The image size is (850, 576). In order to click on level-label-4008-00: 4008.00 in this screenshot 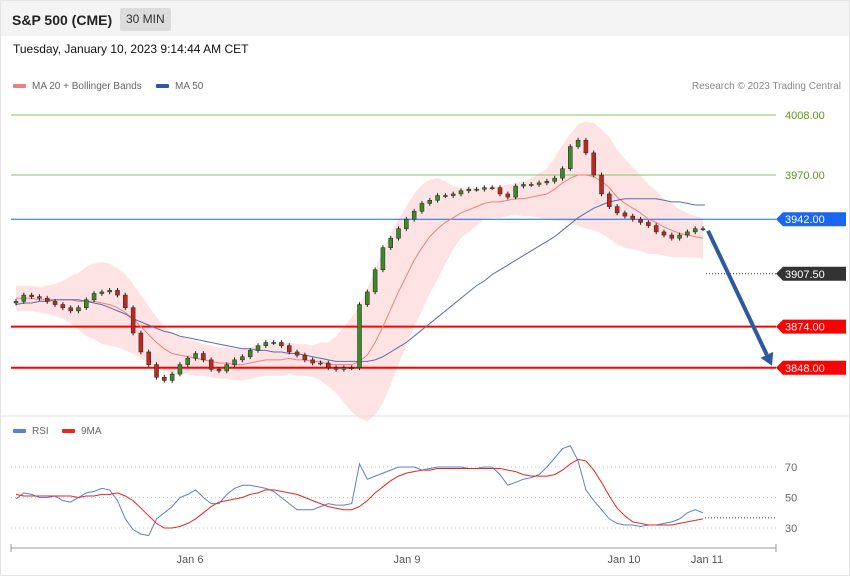, I will do `click(805, 116)`.